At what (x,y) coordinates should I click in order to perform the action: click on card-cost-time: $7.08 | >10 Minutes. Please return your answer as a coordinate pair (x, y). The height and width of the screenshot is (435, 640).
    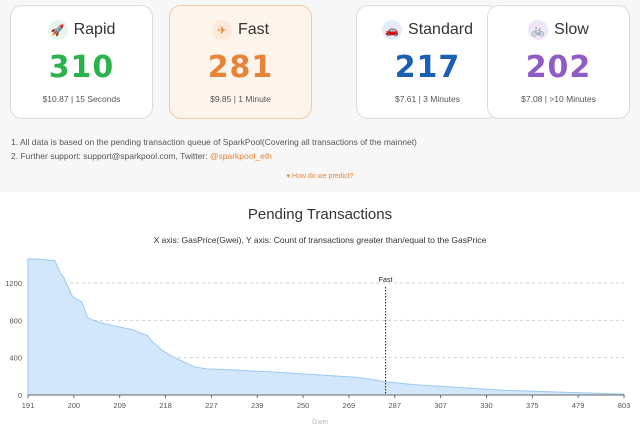
    Looking at the image, I should click on (558, 99).